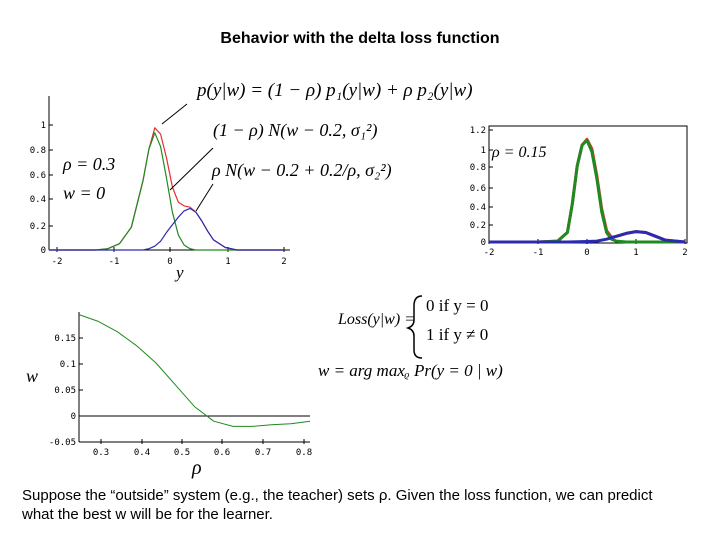 The image size is (720, 540). Describe the element at coordinates (38, 151) in the screenshot. I see `chart-1-ytick-label: 0.8` at that location.